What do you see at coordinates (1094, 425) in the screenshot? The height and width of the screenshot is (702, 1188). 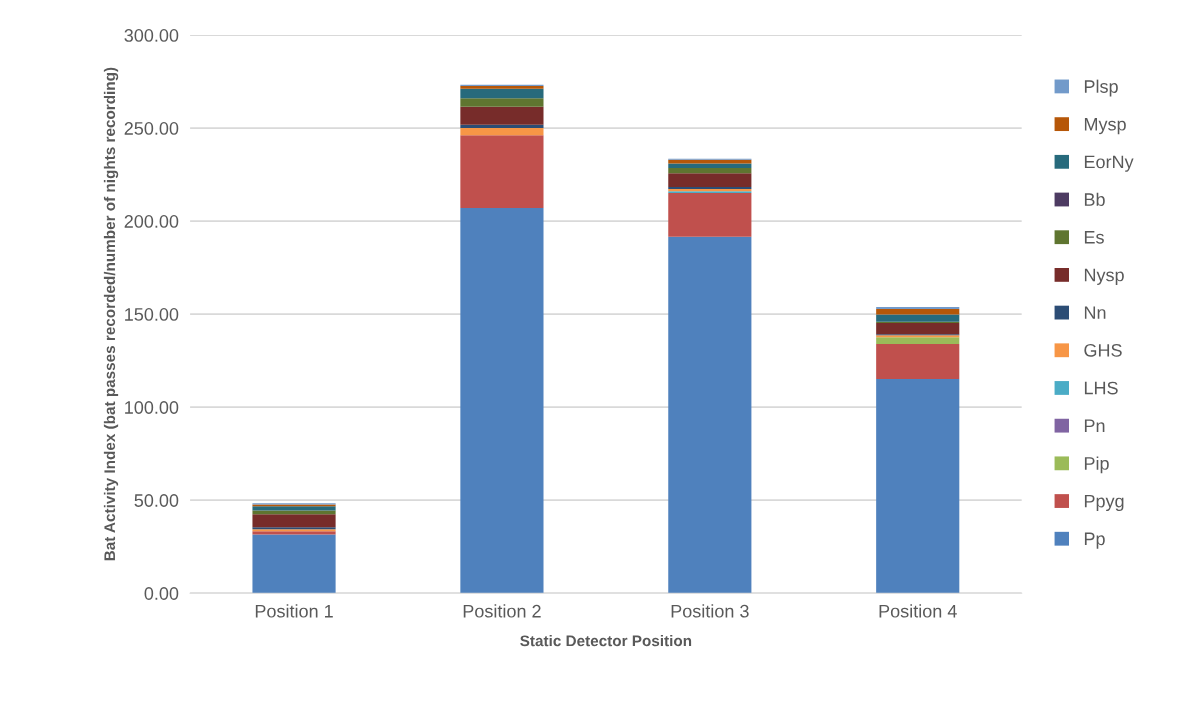 I see `legend-label: Pn` at bounding box center [1094, 425].